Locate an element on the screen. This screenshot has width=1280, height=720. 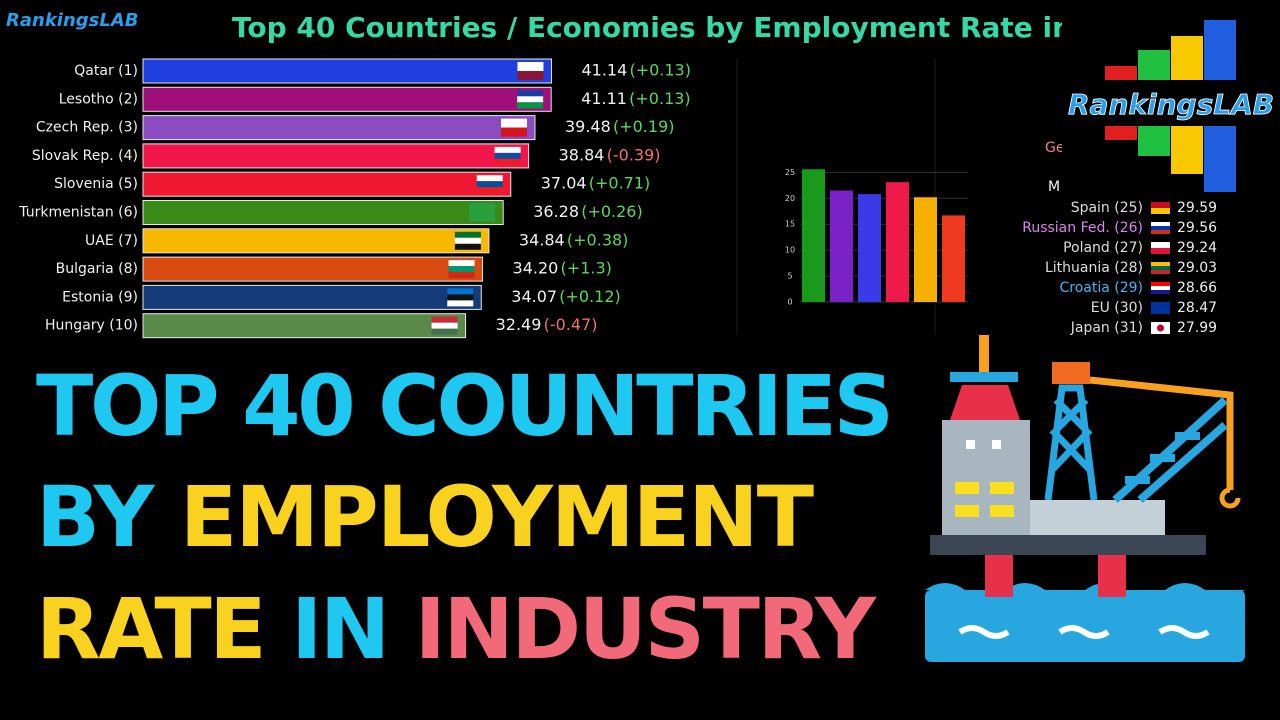
change-label: (+1.3) is located at coordinates (586, 268).